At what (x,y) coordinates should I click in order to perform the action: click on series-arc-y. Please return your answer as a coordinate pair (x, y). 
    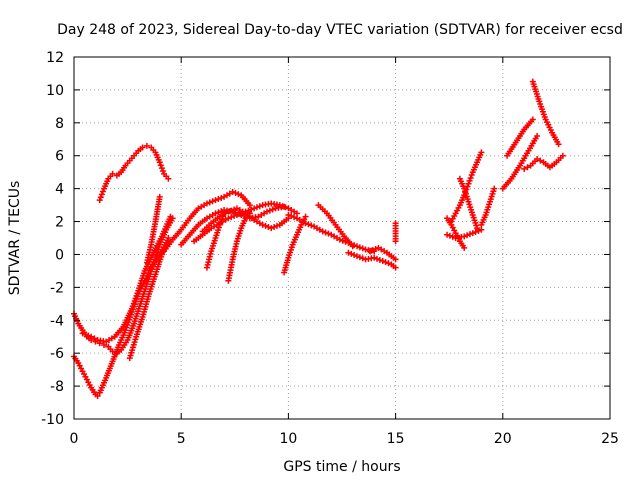
    Looking at the image, I should click on (488, 206).